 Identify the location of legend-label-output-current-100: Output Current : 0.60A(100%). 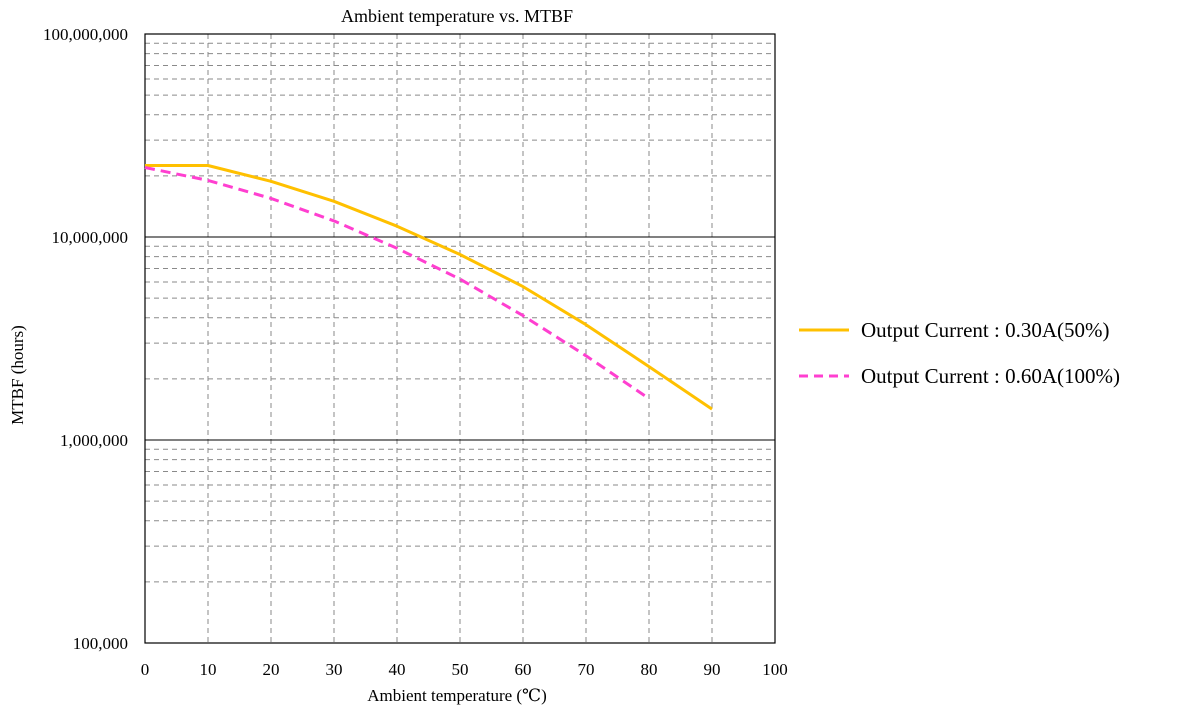
(990, 376).